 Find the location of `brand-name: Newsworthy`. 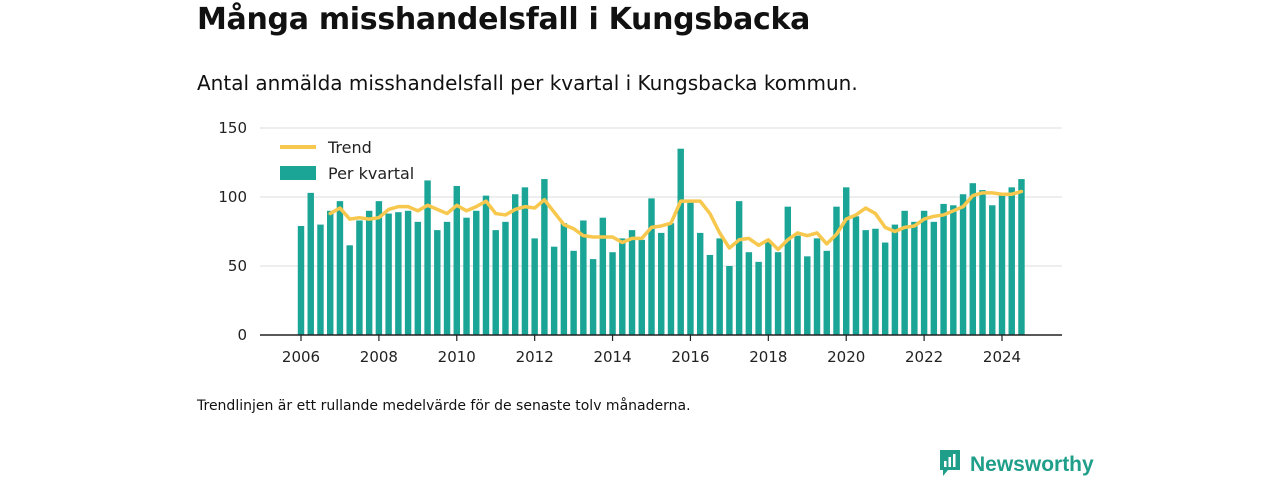

brand-name: Newsworthy is located at coordinates (1032, 464).